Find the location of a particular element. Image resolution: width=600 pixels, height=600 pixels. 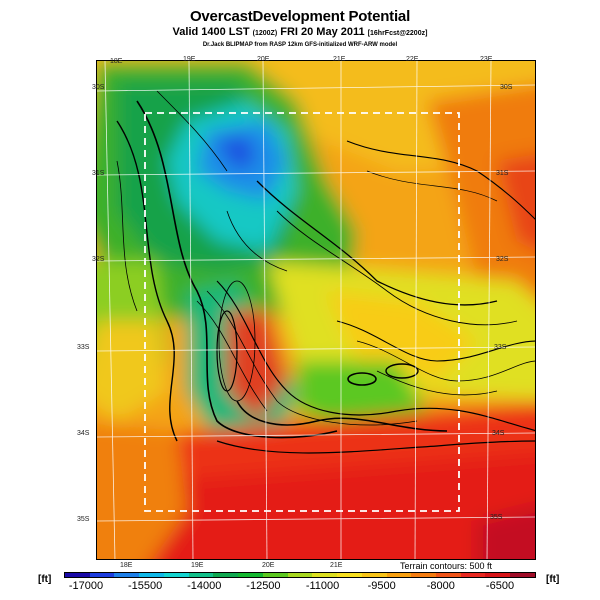

lat-label-right: 35S is located at coordinates (496, 517).